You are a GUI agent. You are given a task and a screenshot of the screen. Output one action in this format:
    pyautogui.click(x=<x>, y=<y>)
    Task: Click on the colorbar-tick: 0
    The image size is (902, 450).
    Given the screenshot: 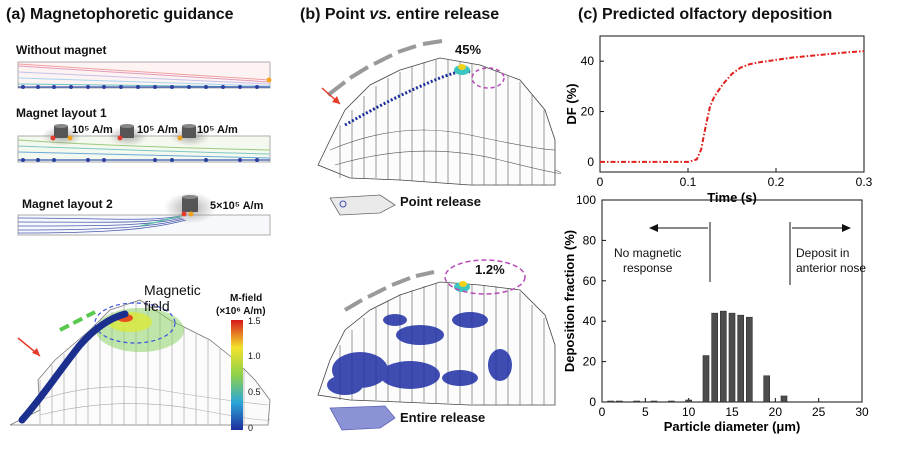 What is the action you would take?
    pyautogui.click(x=251, y=428)
    